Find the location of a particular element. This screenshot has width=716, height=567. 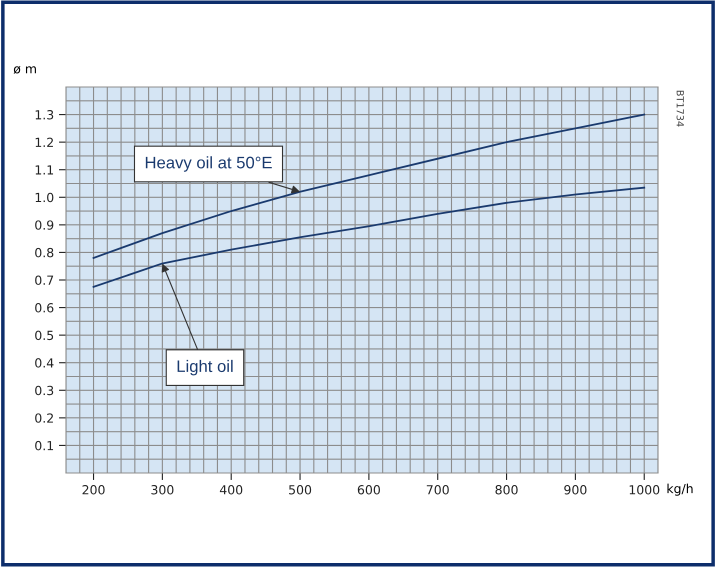

x-tick-label: 800 is located at coordinates (506, 489).